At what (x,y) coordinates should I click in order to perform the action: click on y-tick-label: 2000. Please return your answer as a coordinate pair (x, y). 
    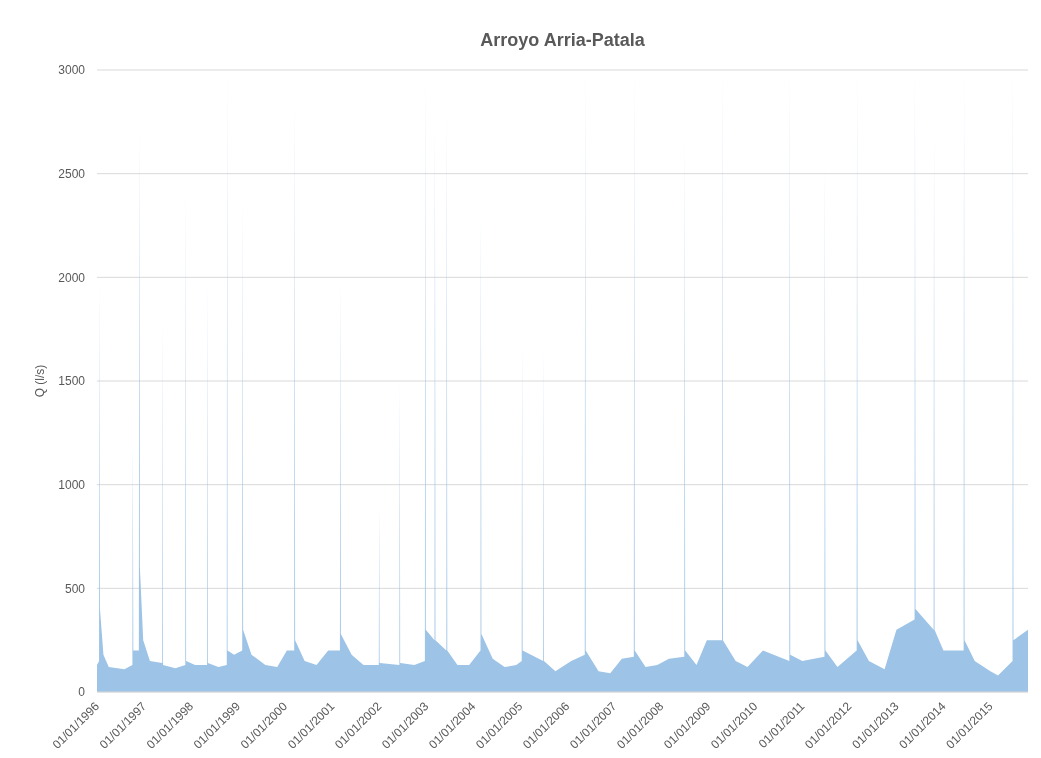
    Looking at the image, I should click on (72, 277).